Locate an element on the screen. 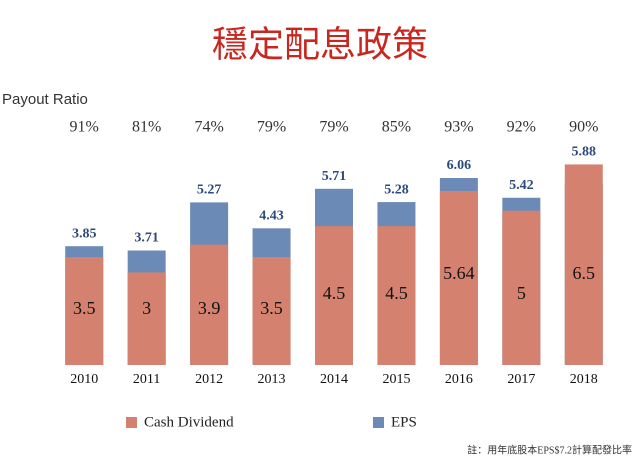  x-tick-label: 2015 is located at coordinates (396, 379).